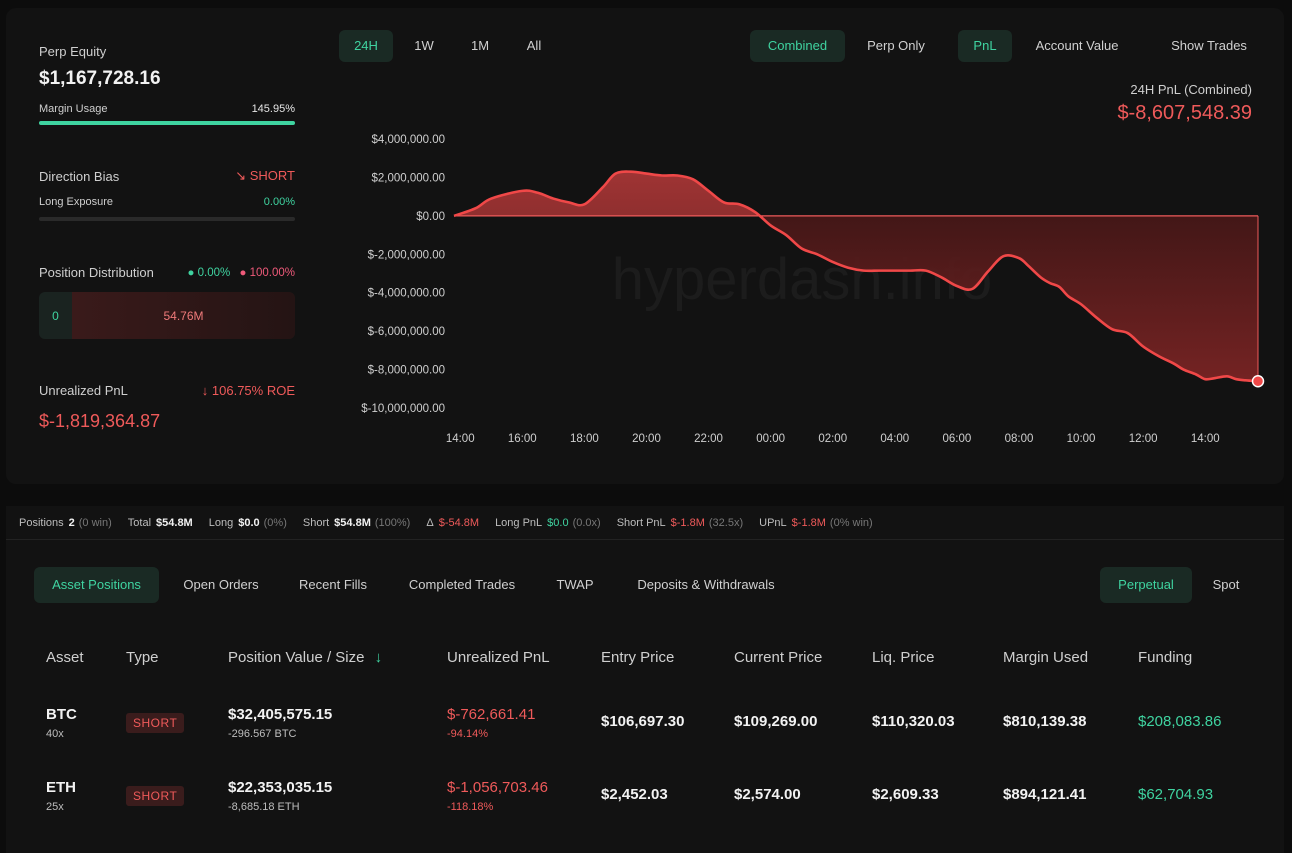  What do you see at coordinates (205, 390) in the screenshot?
I see `arrow-down-icon: ↓` at bounding box center [205, 390].